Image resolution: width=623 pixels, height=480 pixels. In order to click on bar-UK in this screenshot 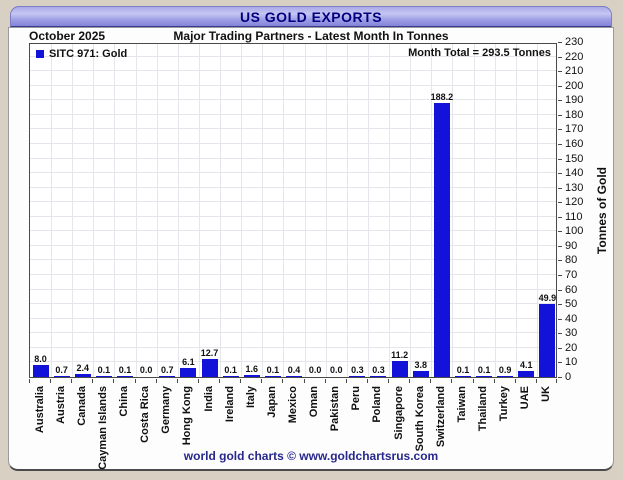, I will do `click(547, 340)`.